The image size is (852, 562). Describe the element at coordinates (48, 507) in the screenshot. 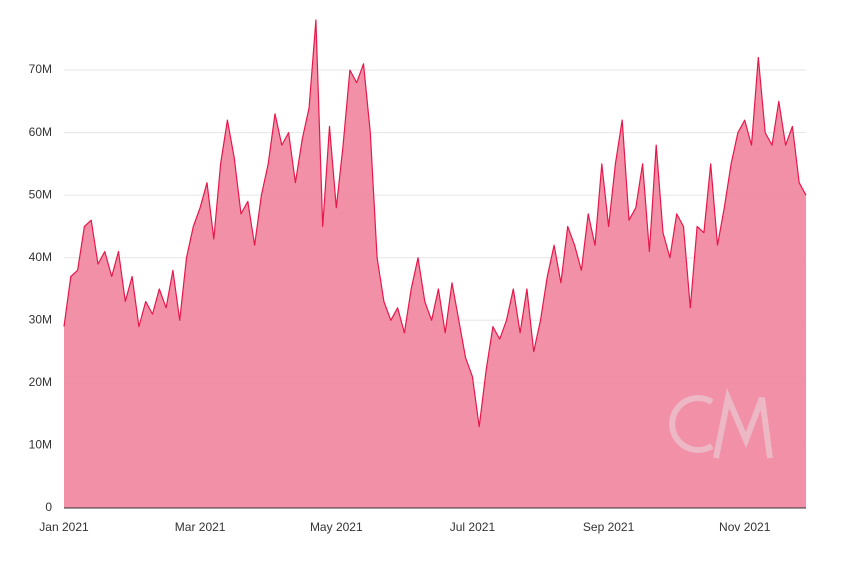

I see `y-tick-label: 0` at that location.